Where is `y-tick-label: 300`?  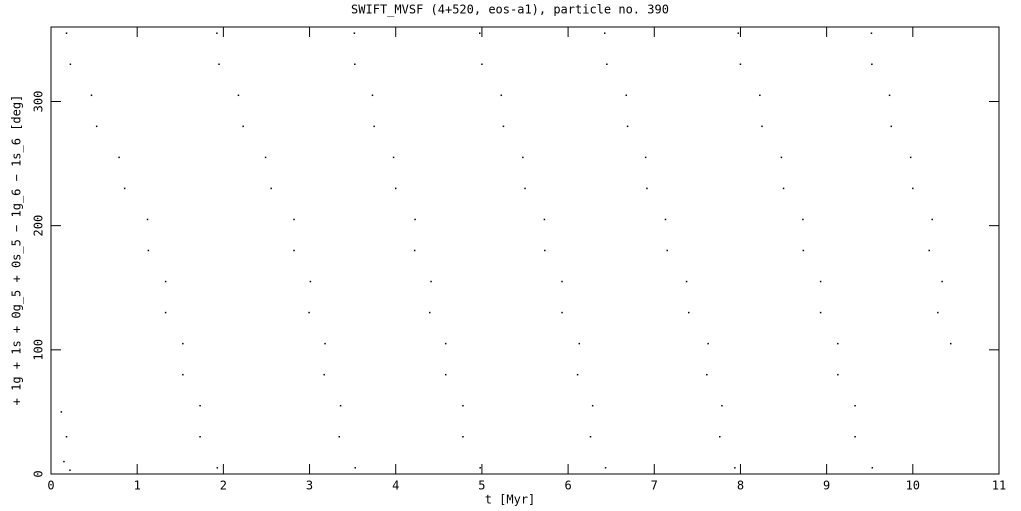
y-tick-label: 300 is located at coordinates (39, 102).